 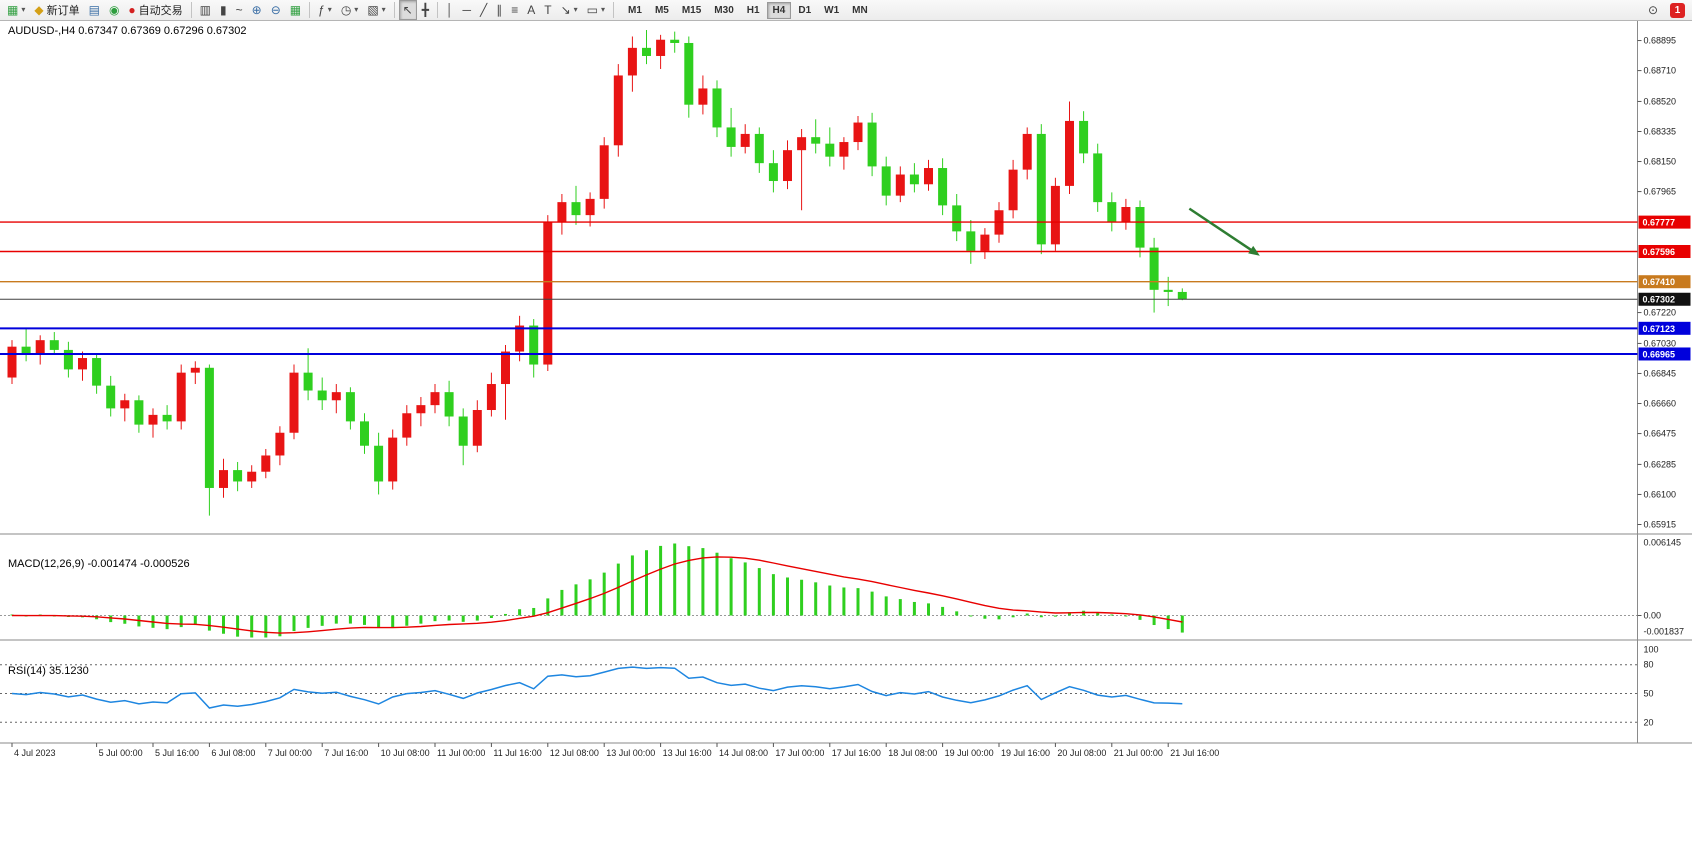 I want to click on bar-chart-button: ▥, so click(x=205, y=10).